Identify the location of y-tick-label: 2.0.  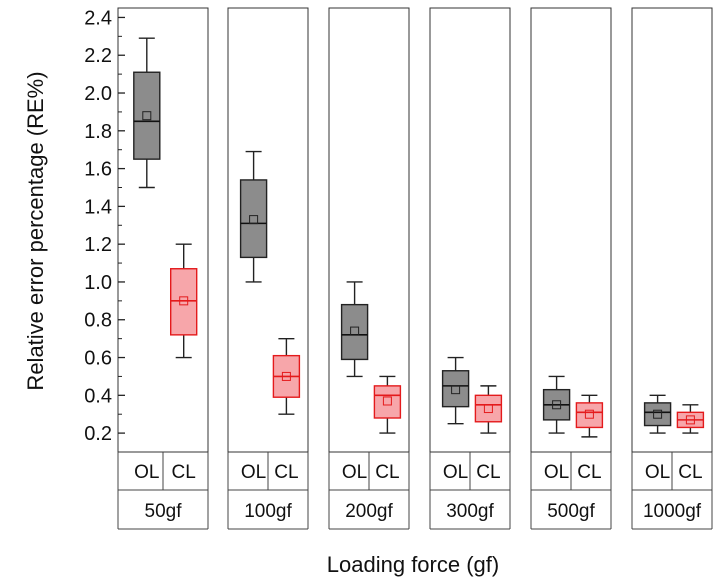
(98, 94).